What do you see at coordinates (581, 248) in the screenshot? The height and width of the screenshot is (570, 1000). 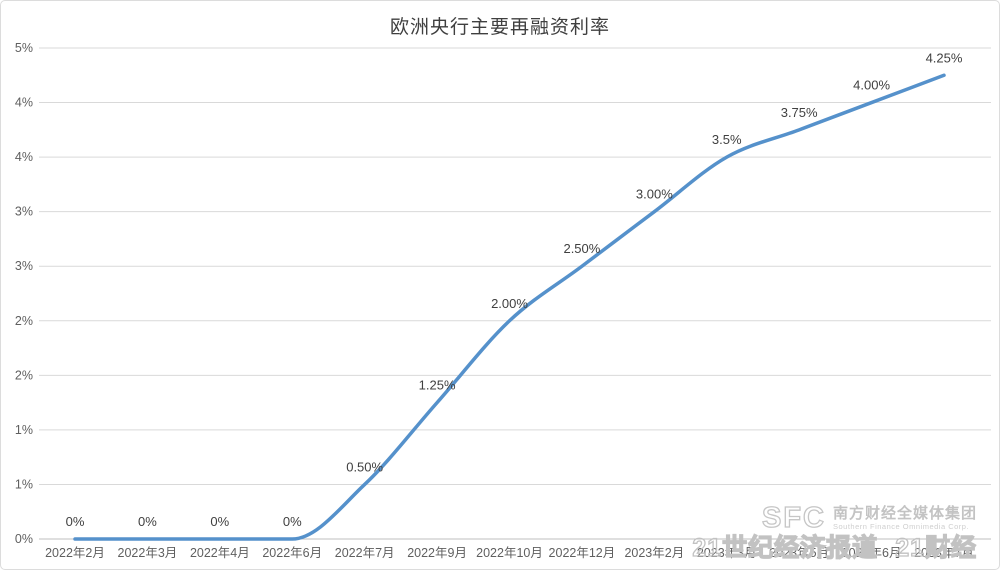 I see `data-label: 2.50%` at bounding box center [581, 248].